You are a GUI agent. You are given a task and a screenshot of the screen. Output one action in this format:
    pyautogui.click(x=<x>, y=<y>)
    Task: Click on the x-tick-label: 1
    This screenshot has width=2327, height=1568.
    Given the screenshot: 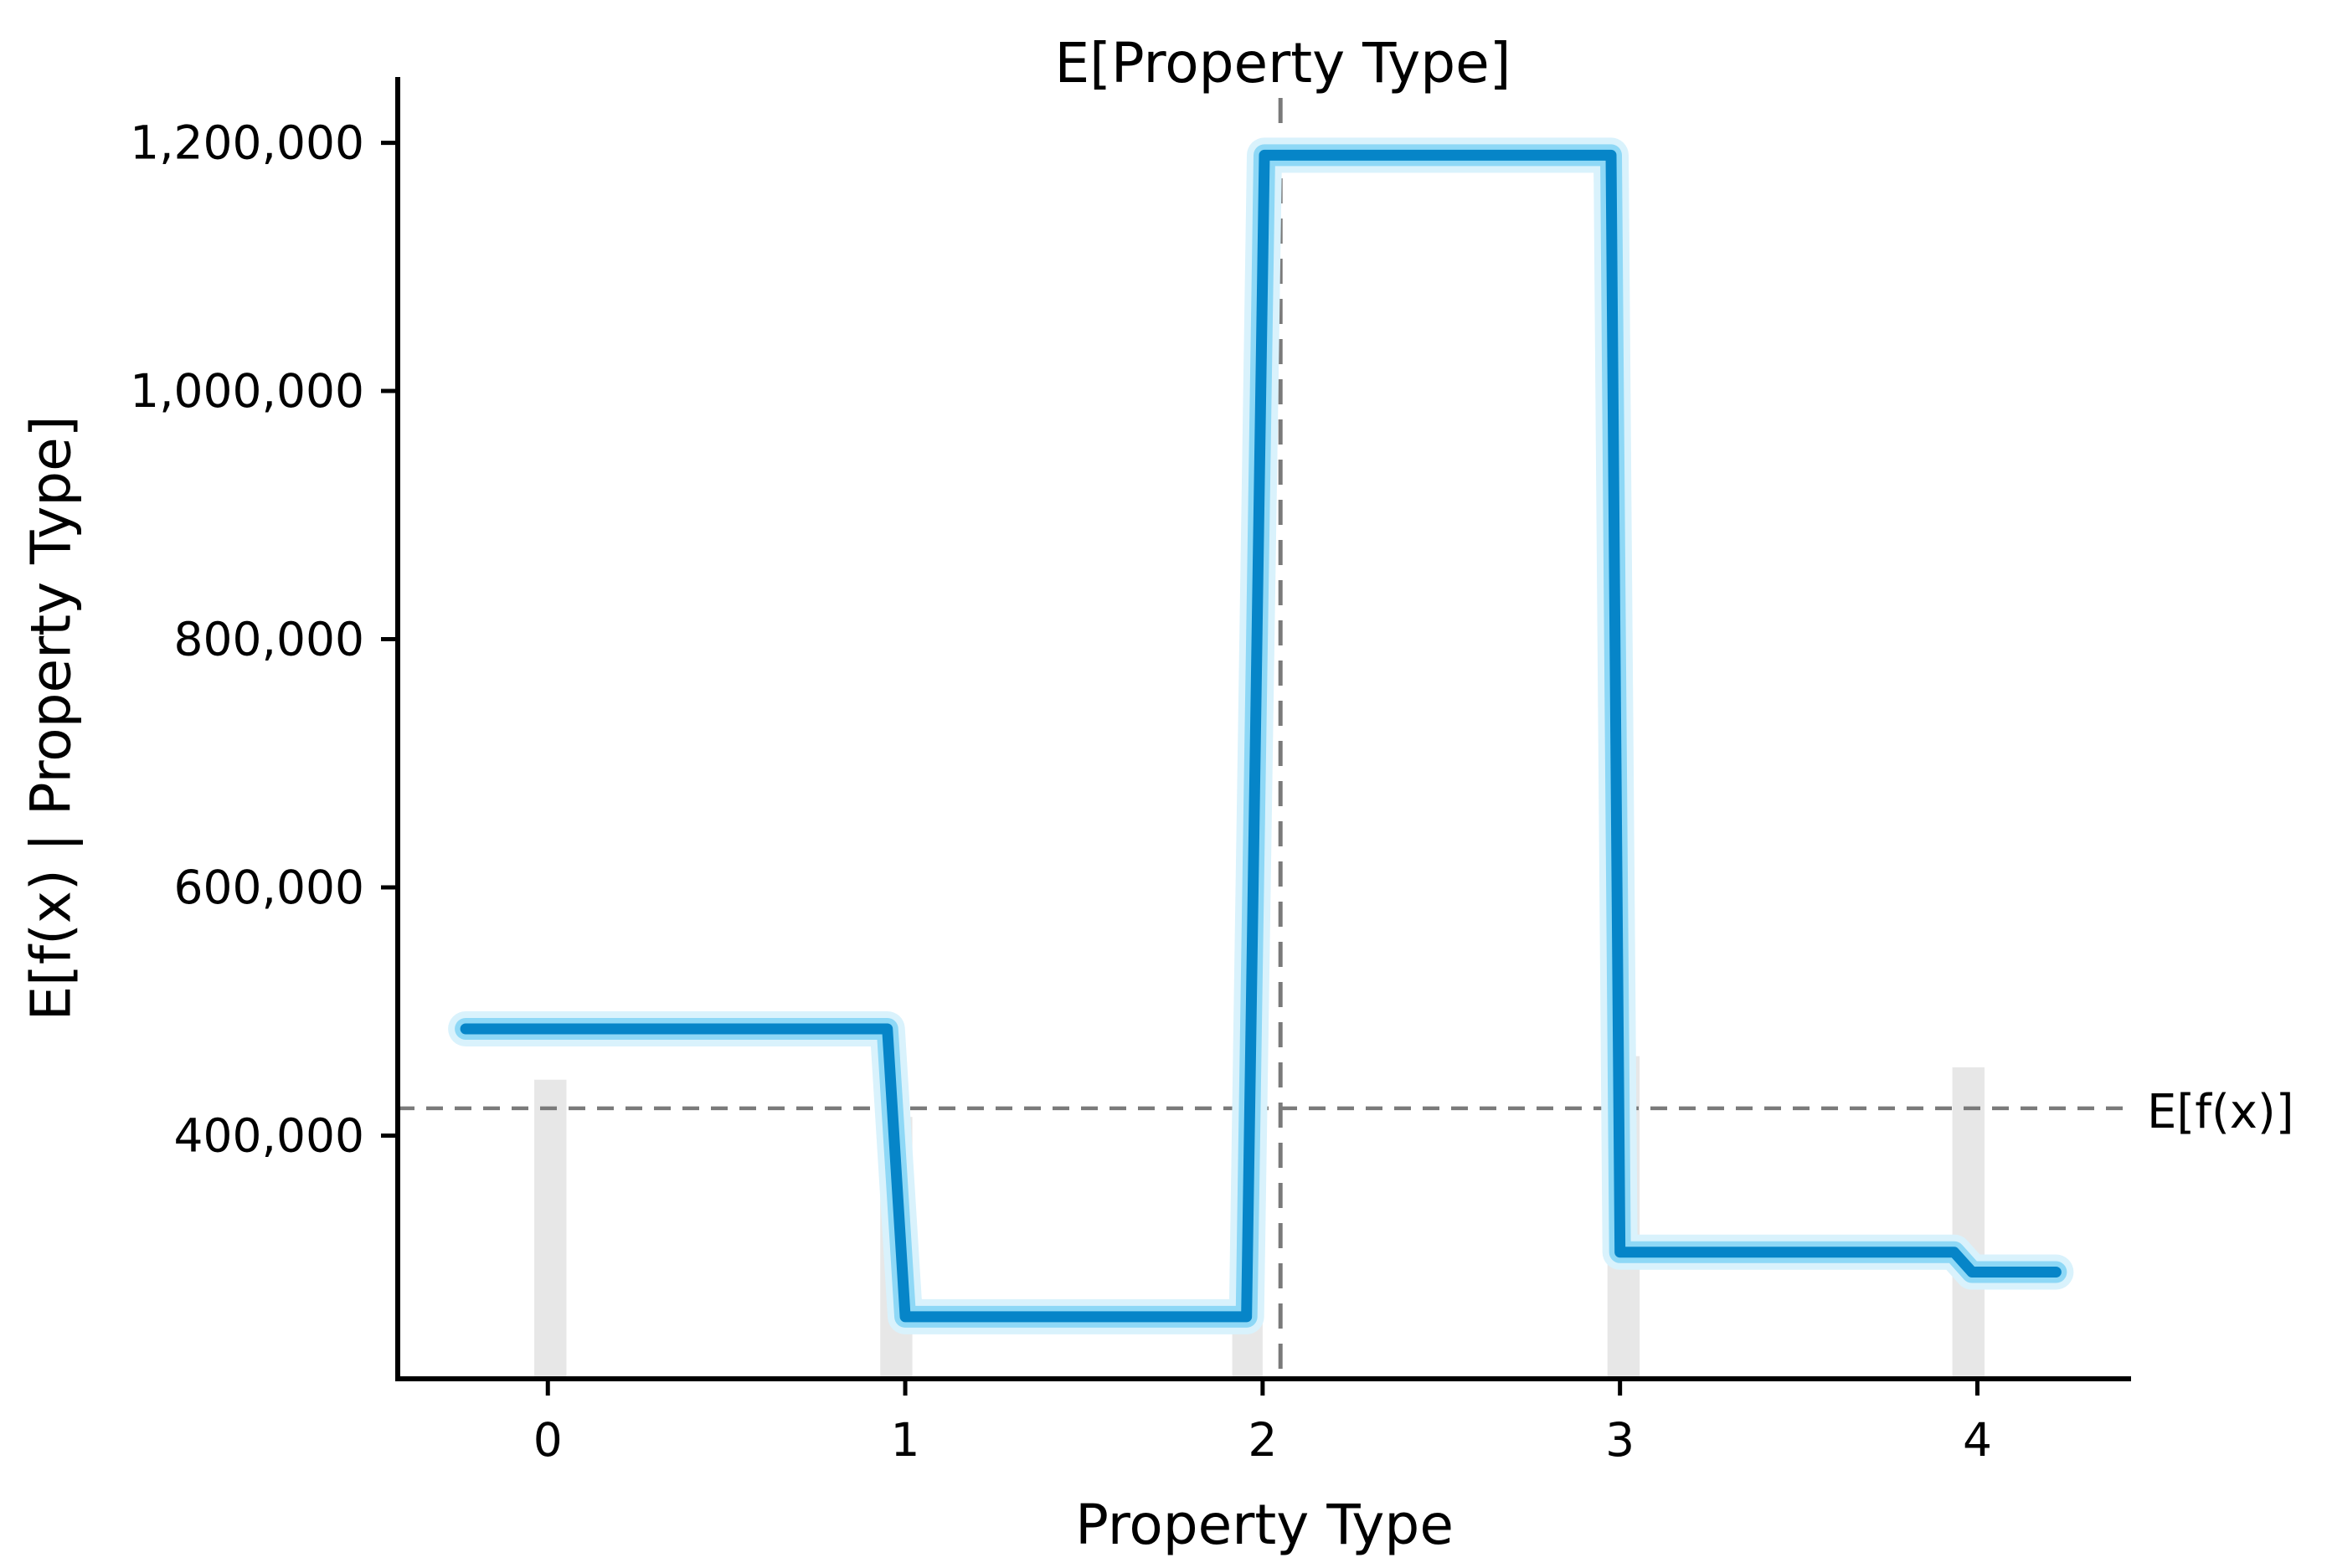 What is the action you would take?
    pyautogui.click(x=906, y=1440)
    